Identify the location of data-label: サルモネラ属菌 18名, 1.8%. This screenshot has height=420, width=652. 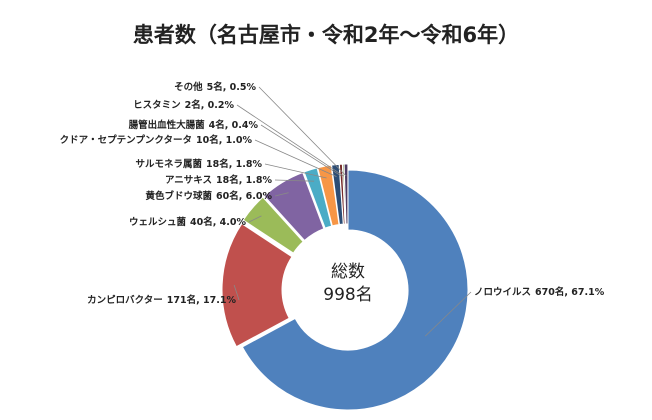
(199, 164).